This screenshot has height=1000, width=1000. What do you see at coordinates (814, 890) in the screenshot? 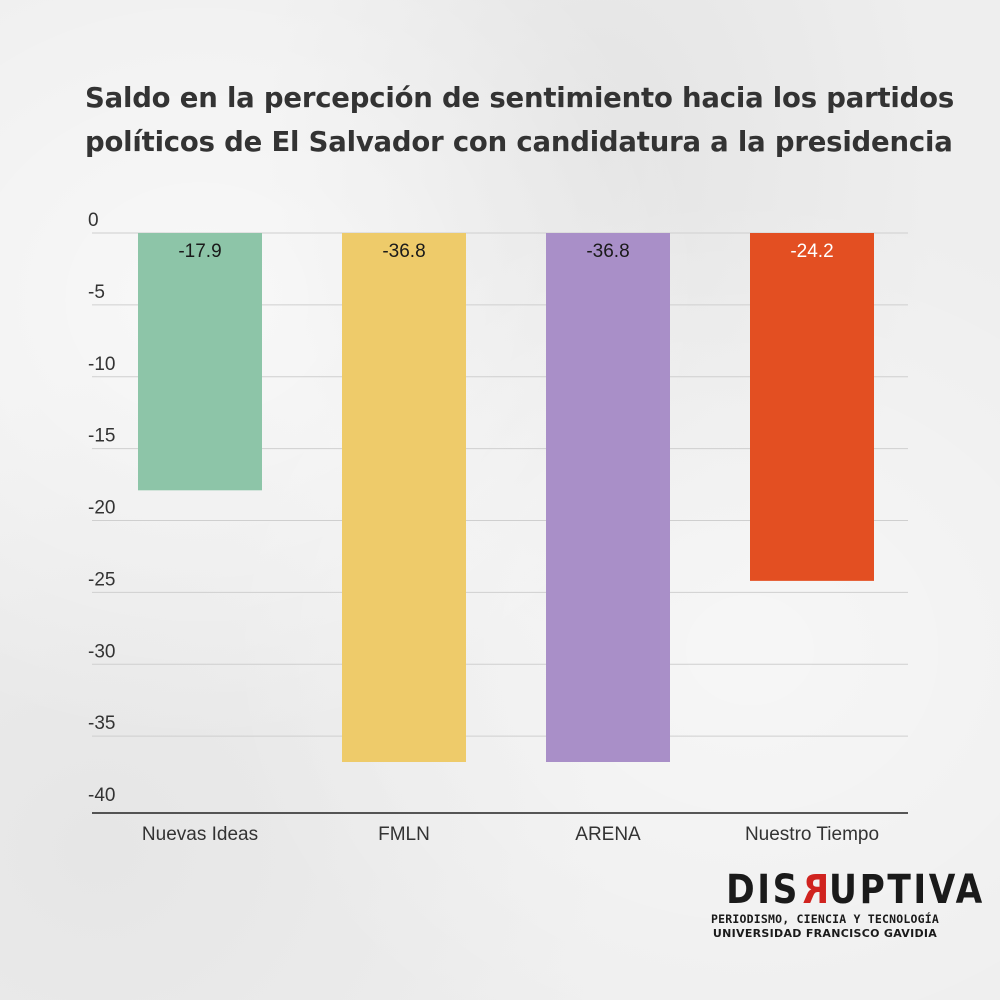
I see `logo-reversed-r: R` at bounding box center [814, 890].